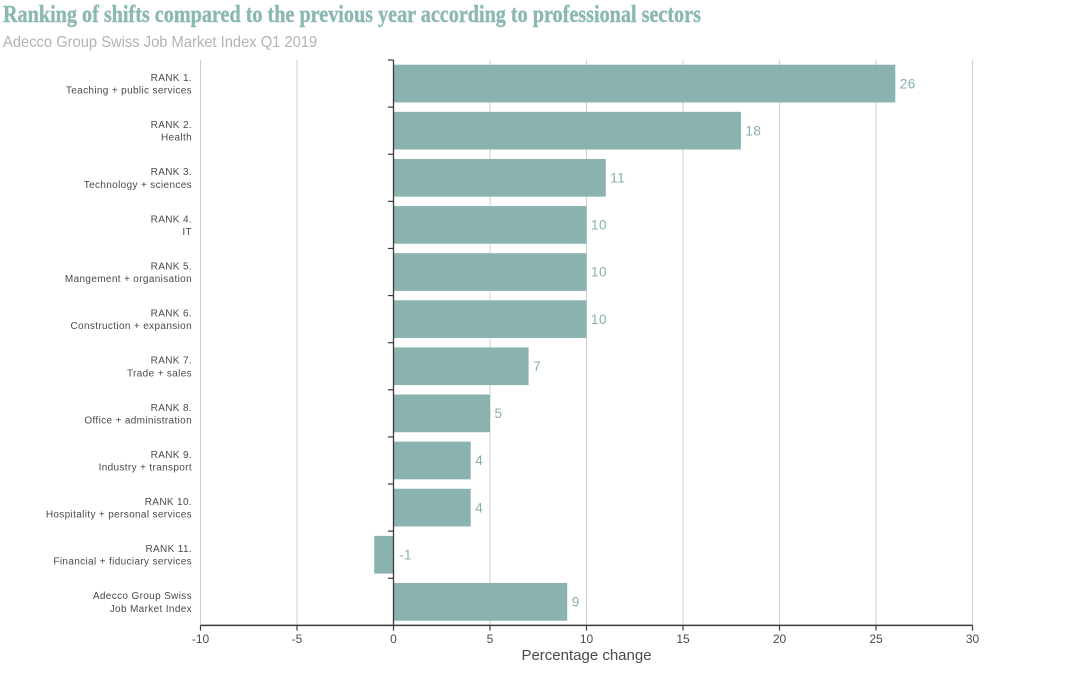 This screenshot has height=700, width=1080. What do you see at coordinates (138, 185) in the screenshot?
I see `svg-text: Technology + sciences` at bounding box center [138, 185].